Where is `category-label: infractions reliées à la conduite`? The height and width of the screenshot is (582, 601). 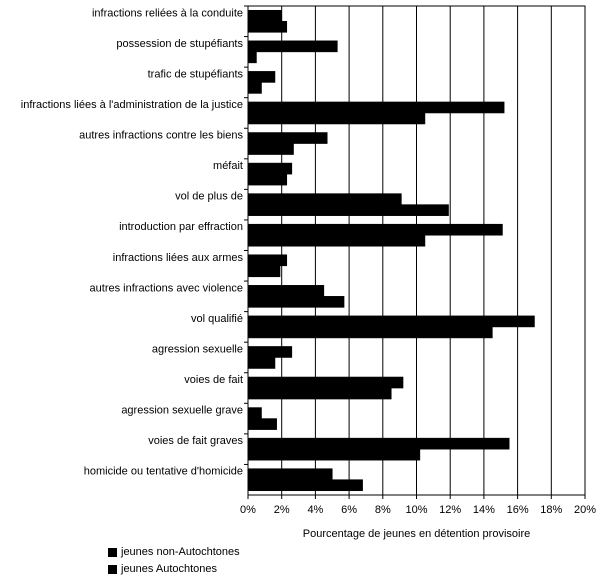
category-label: infractions reliées à la conduite is located at coordinates (167, 13).